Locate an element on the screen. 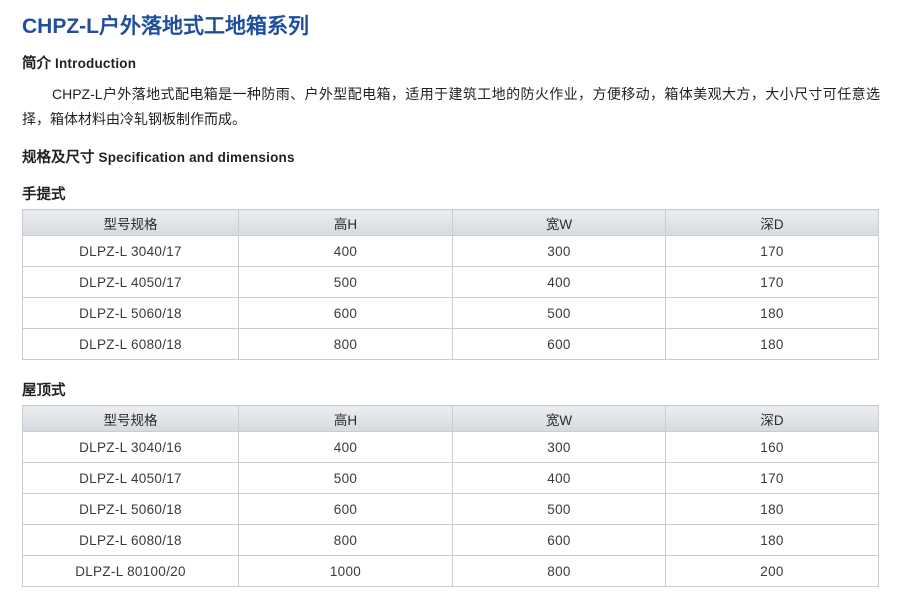 The image size is (900, 606). cell-model: DLPZ-L 3040/16 is located at coordinates (130, 447).